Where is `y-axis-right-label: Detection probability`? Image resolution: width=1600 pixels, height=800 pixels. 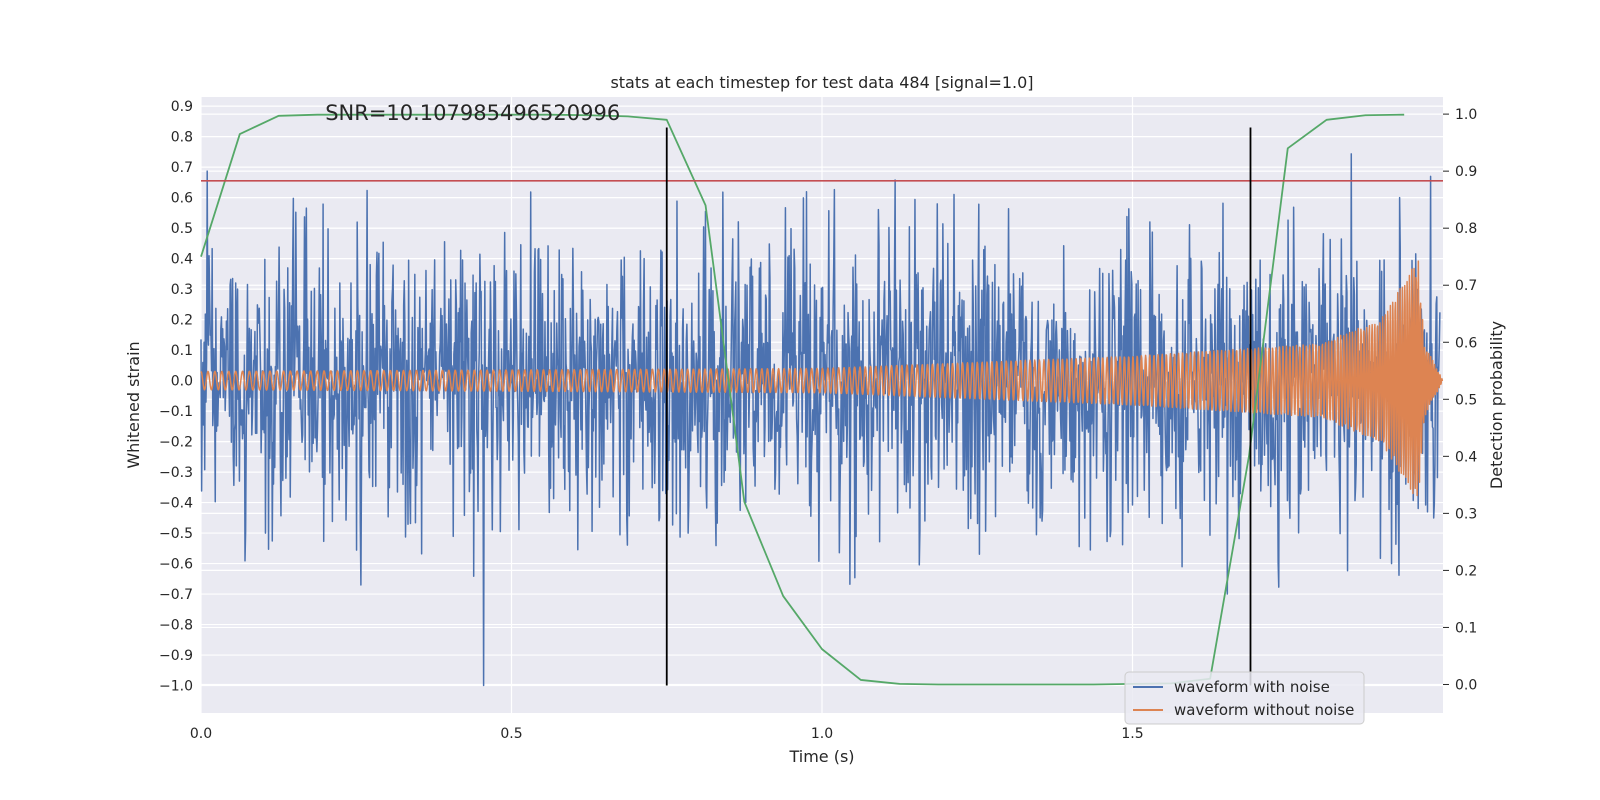 y-axis-right-label: Detection probability is located at coordinates (1496, 405).